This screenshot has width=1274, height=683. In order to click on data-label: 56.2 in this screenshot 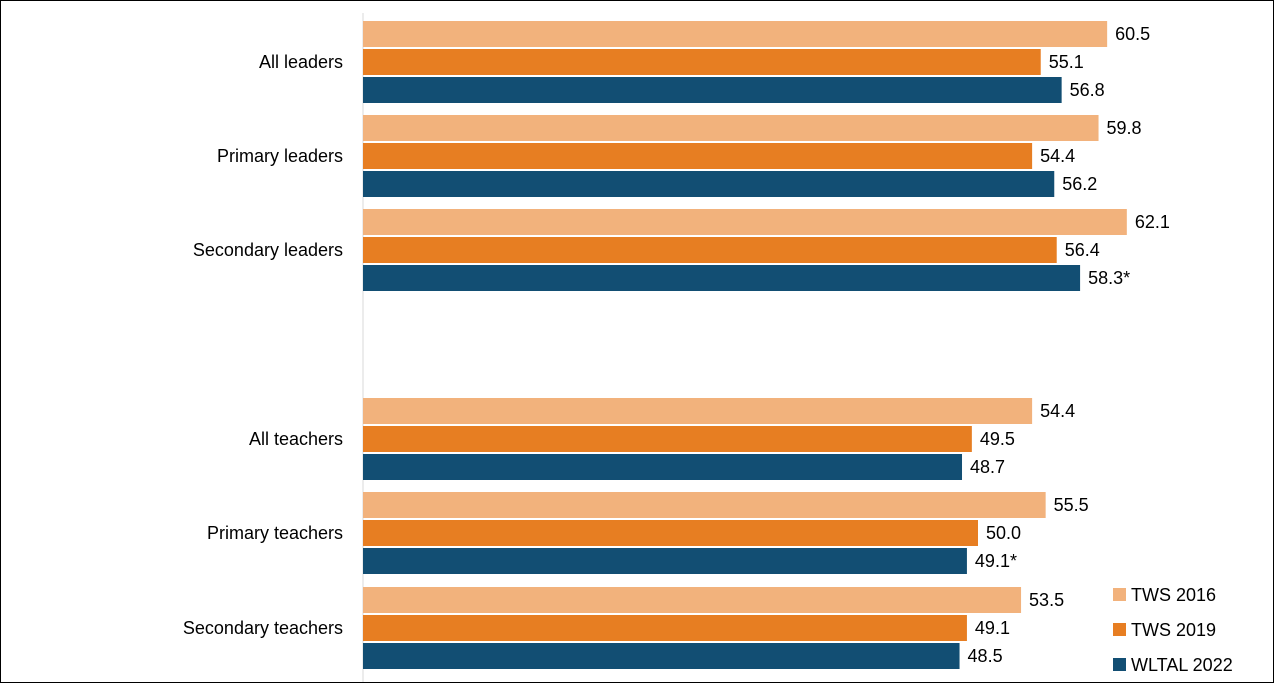, I will do `click(1079, 184)`.